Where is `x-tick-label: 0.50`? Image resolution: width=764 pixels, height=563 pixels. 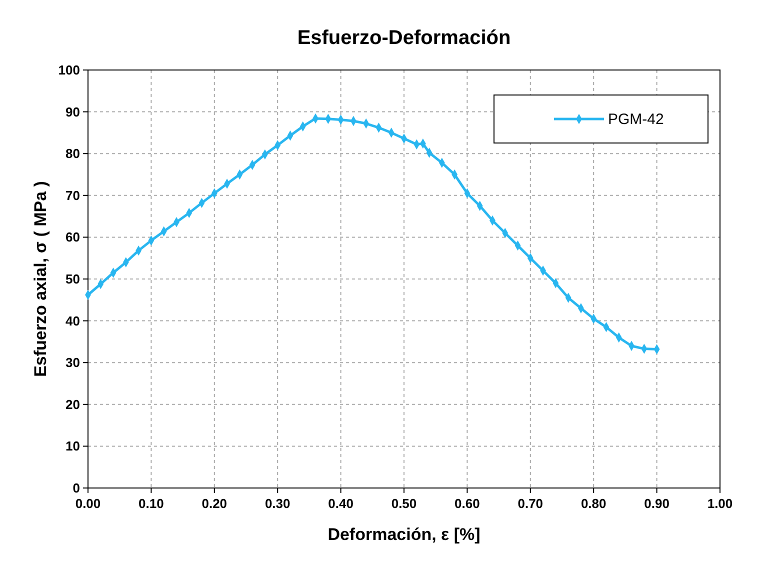
x-tick-label: 0.50 is located at coordinates (404, 503).